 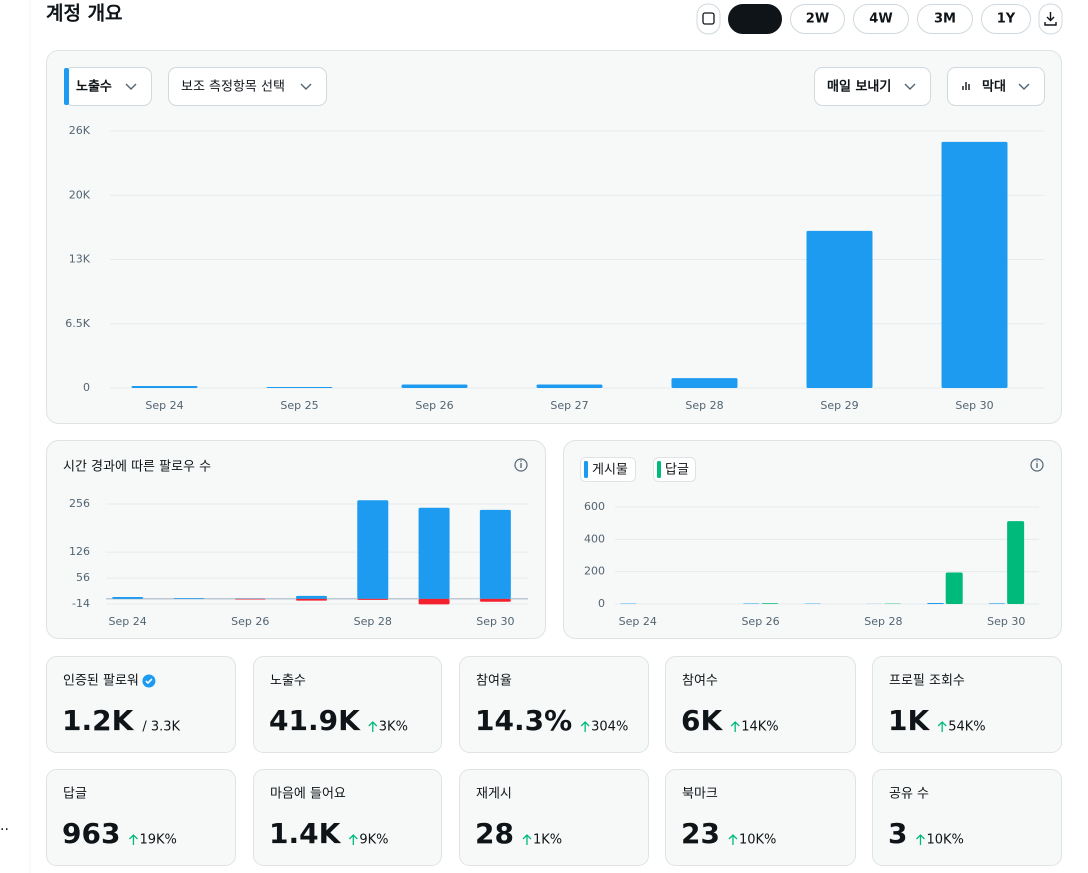 I want to click on stat-card: 재게시 28 1K%, so click(x=554, y=817).